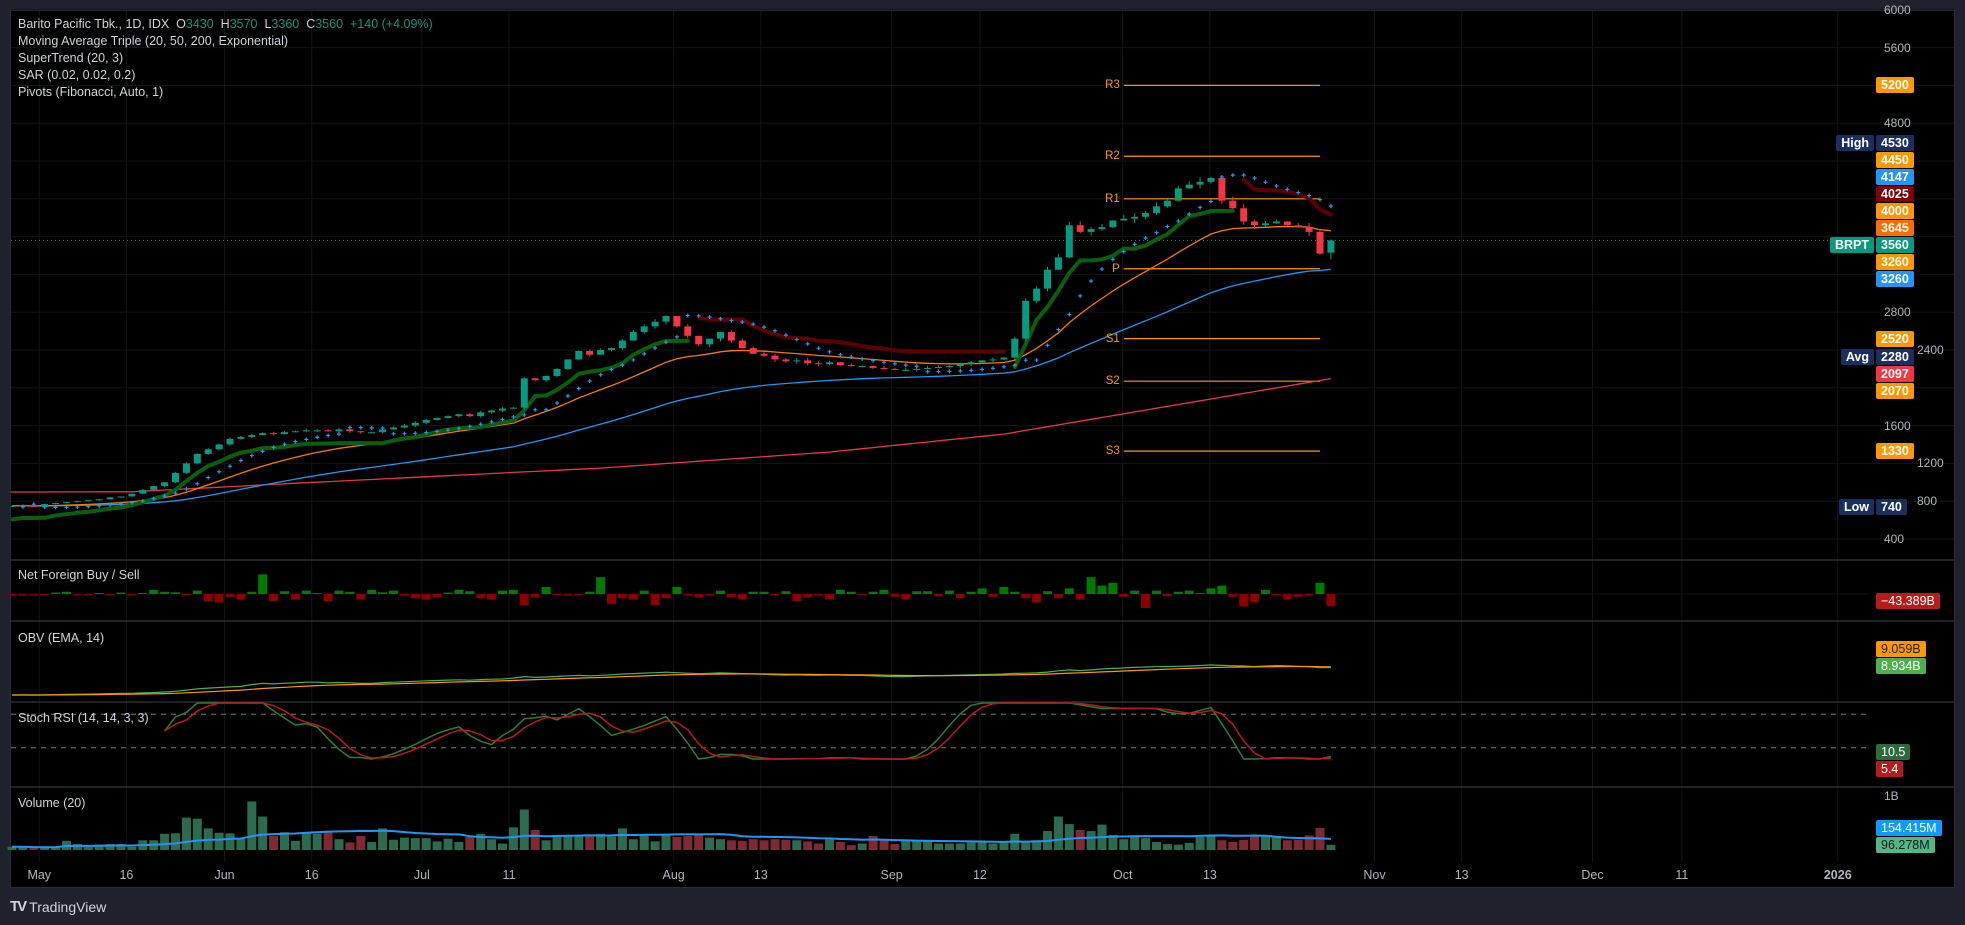  I want to click on indicator-pivots: Pivots (Fibonacci, Auto, 1), so click(91, 92).